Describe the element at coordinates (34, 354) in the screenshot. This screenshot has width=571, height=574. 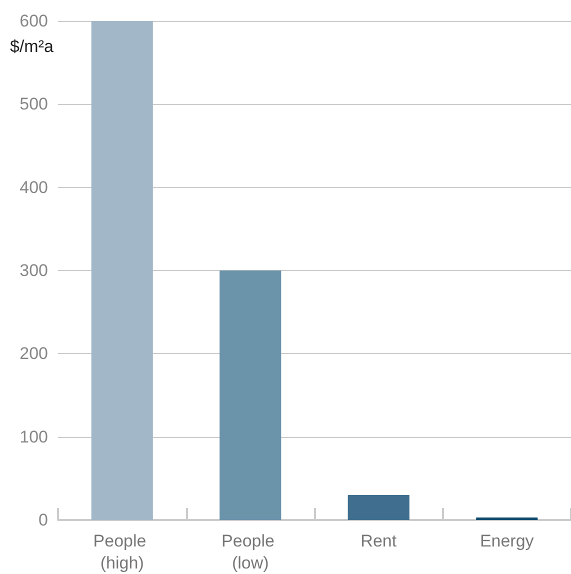
I see `y-tick-label: 200` at that location.